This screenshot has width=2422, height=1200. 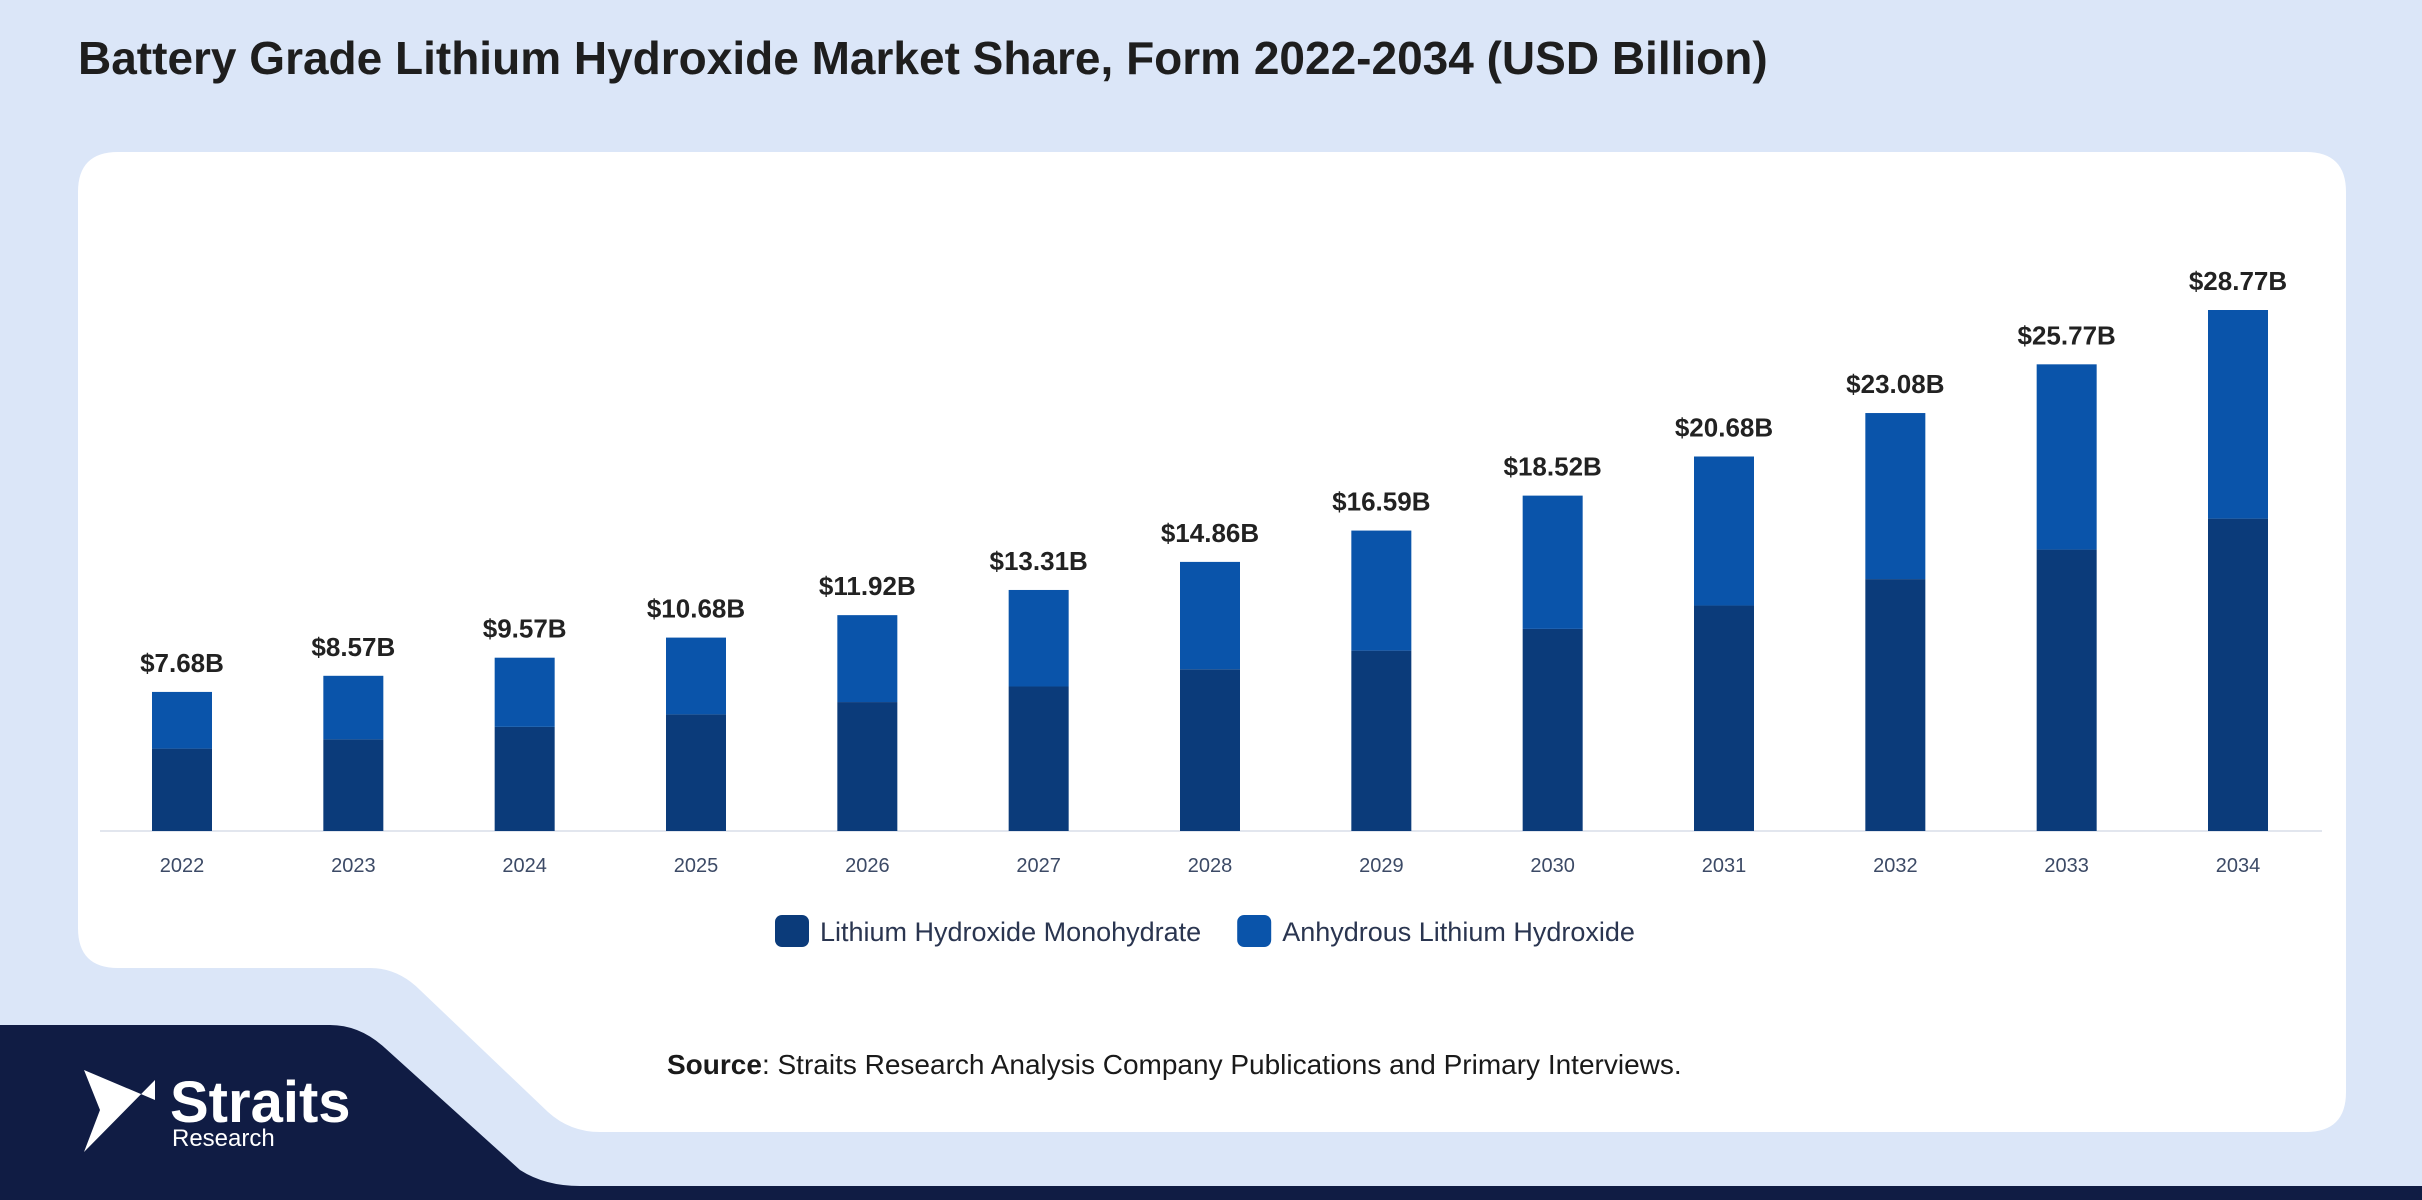 I want to click on total-label: $20.68B, so click(x=1724, y=428).